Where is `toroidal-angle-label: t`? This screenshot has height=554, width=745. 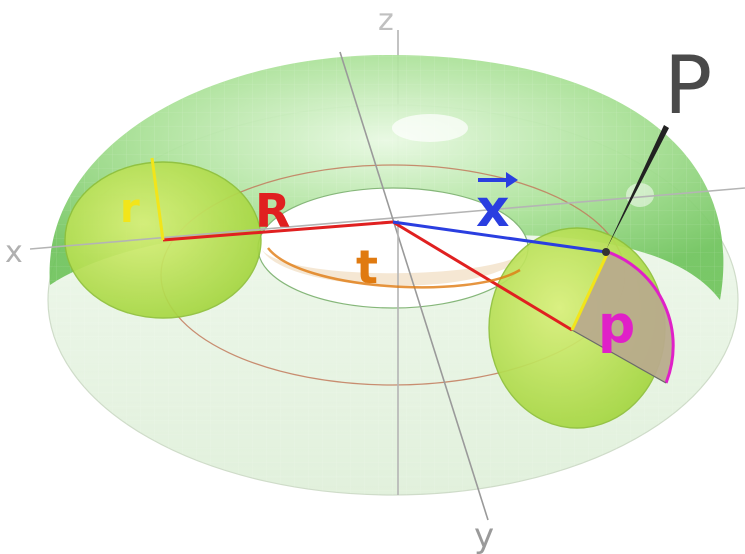 toroidal-angle-label: t is located at coordinates (367, 267).